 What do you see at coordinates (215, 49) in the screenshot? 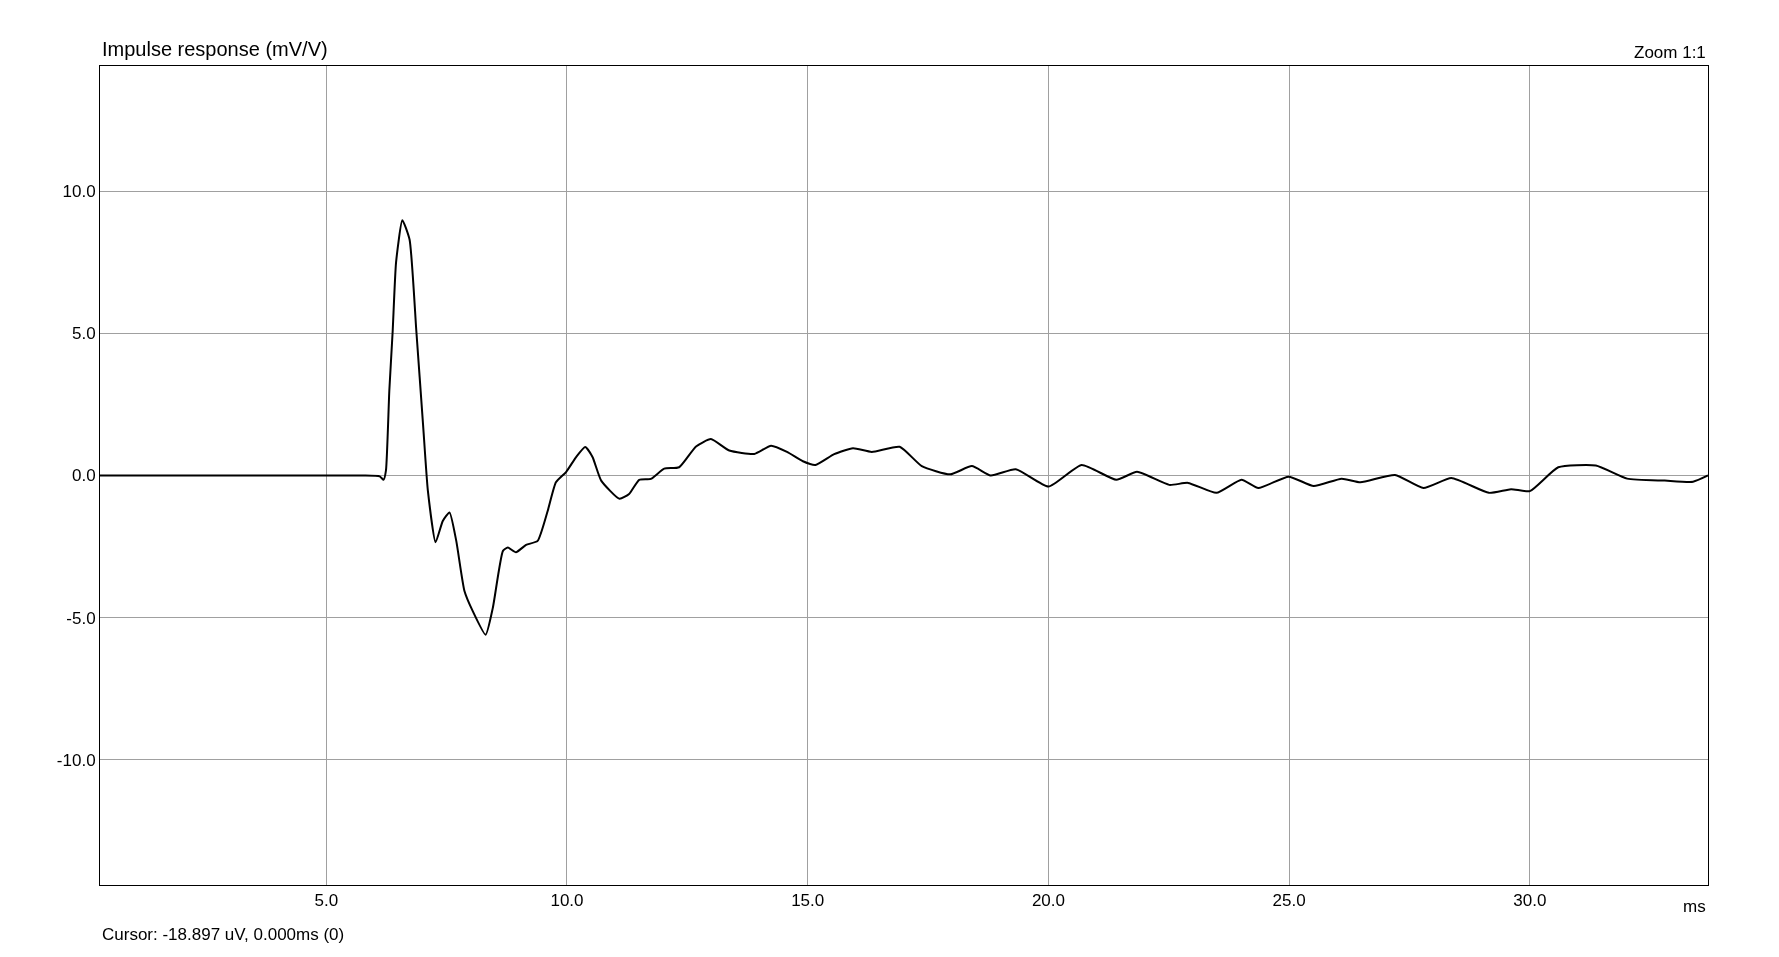
I see `chart-title: Impulse response (mV/V)` at bounding box center [215, 49].